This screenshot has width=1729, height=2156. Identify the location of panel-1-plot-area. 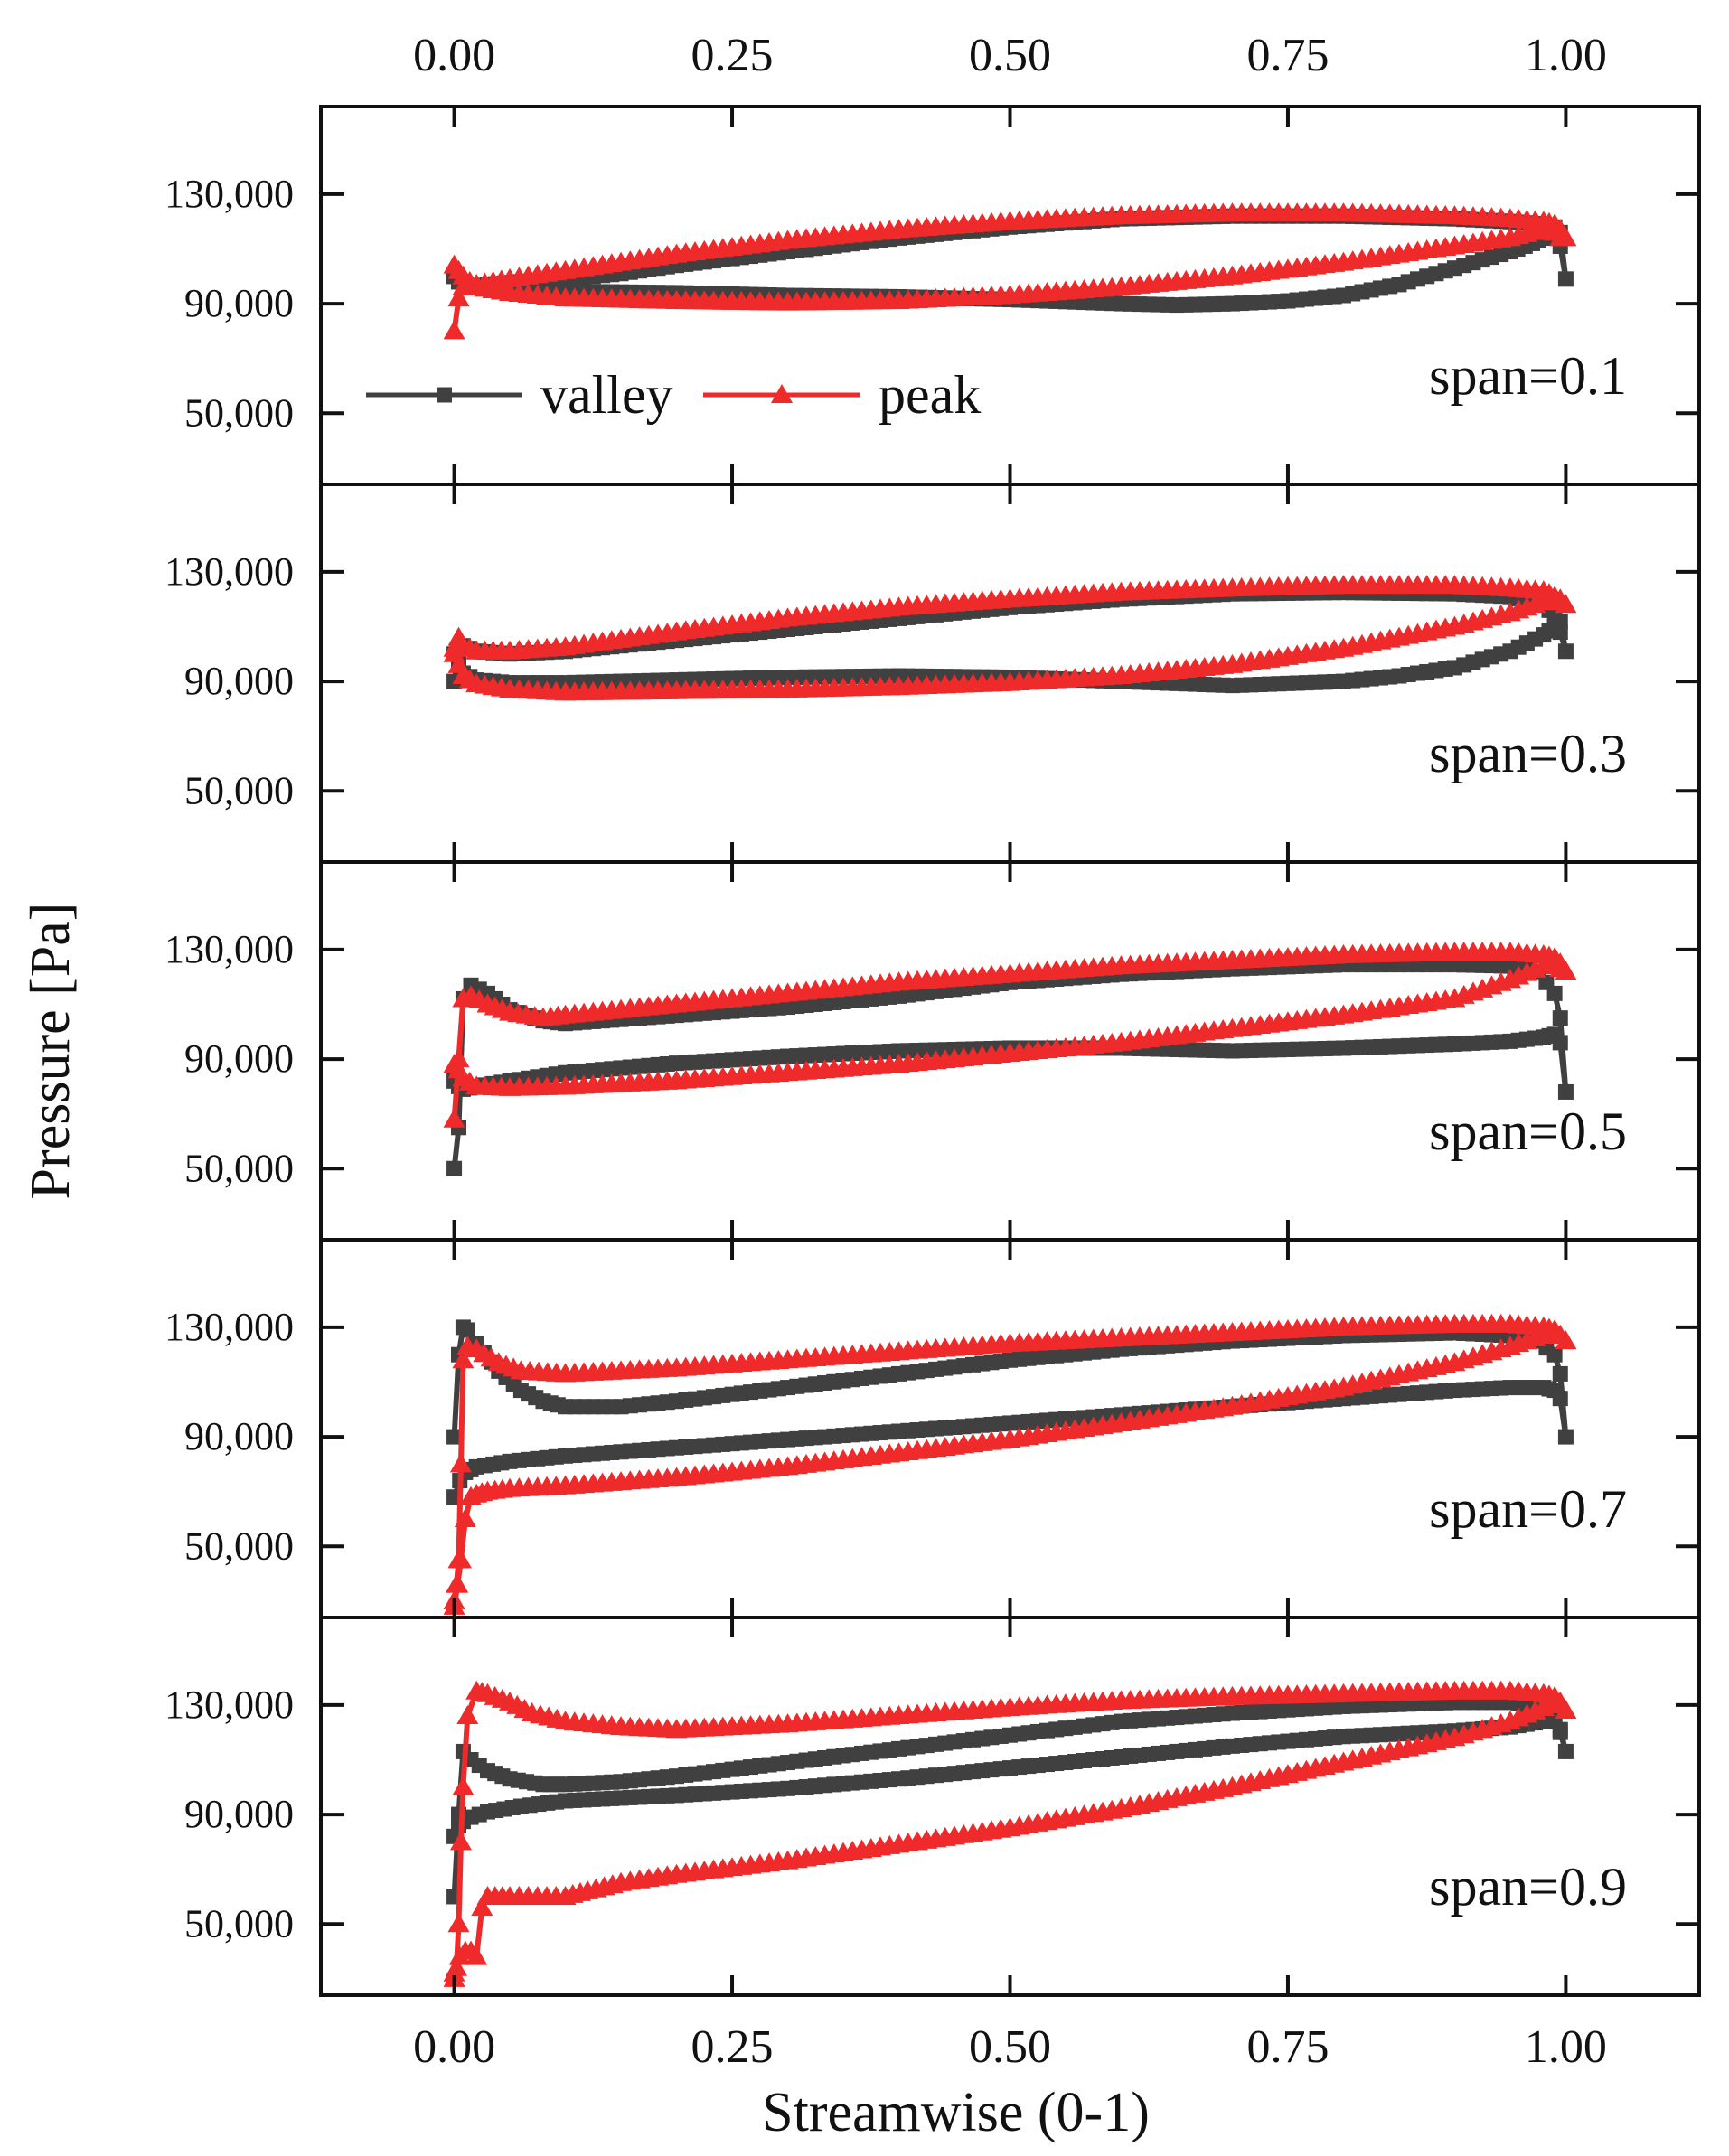
(1010, 271).